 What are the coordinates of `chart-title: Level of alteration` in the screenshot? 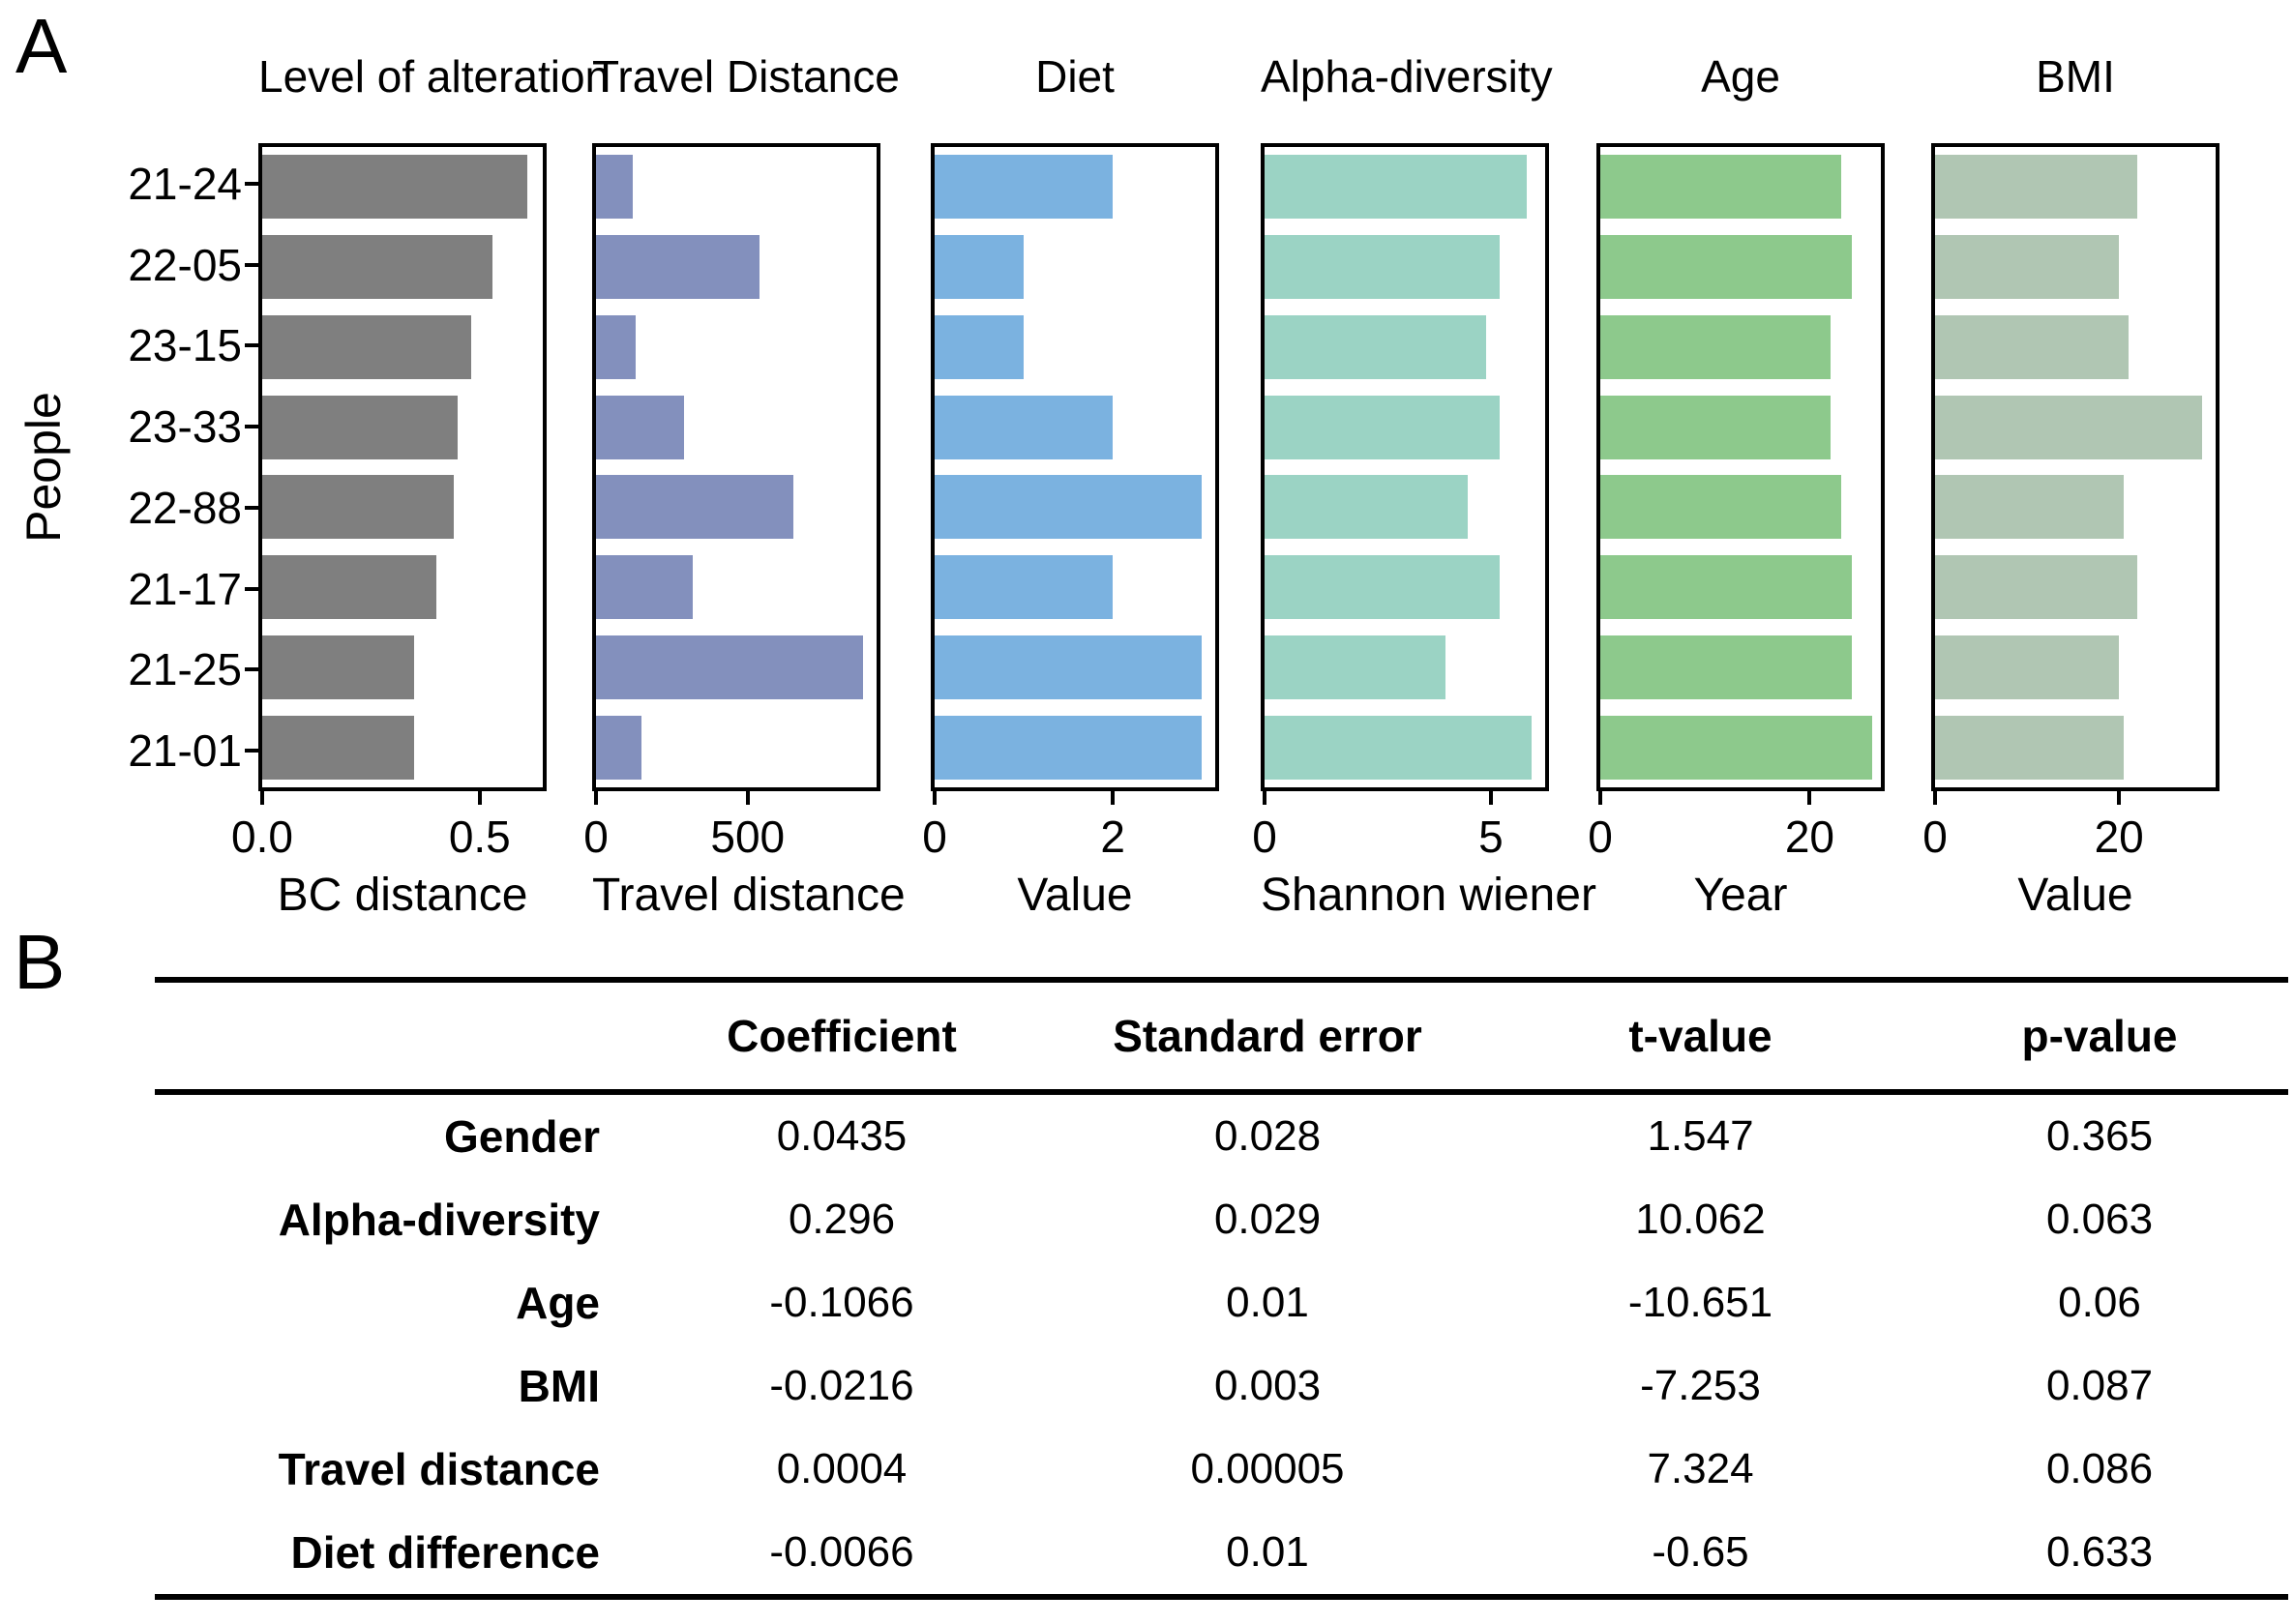 It's located at (434, 76).